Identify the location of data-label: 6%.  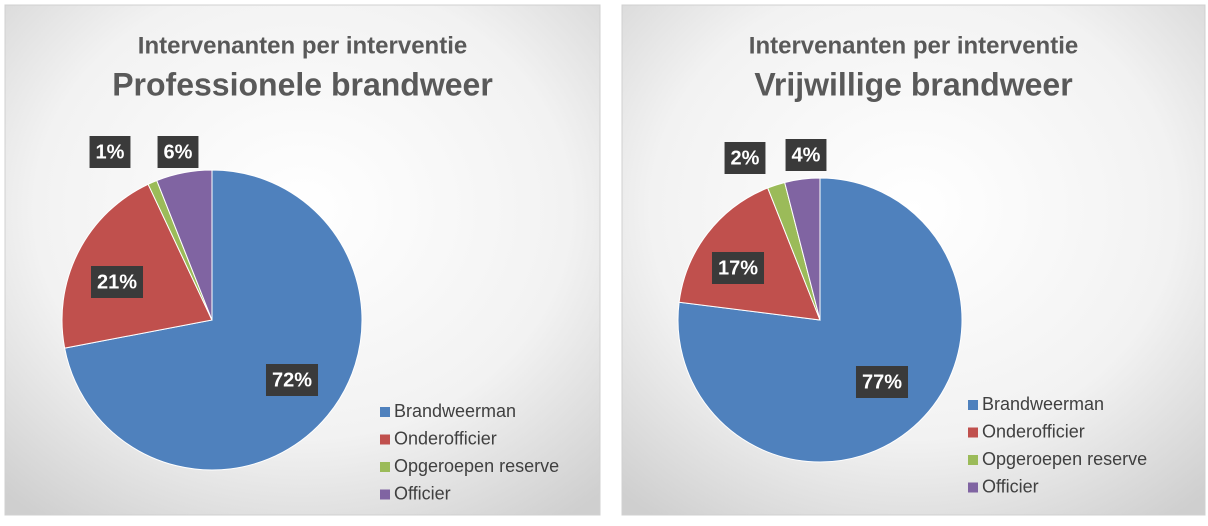
(178, 152).